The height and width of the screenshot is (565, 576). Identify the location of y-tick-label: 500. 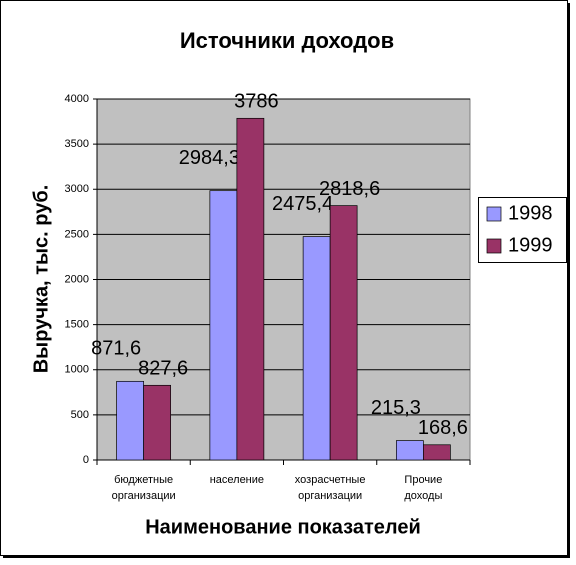
(80, 415).